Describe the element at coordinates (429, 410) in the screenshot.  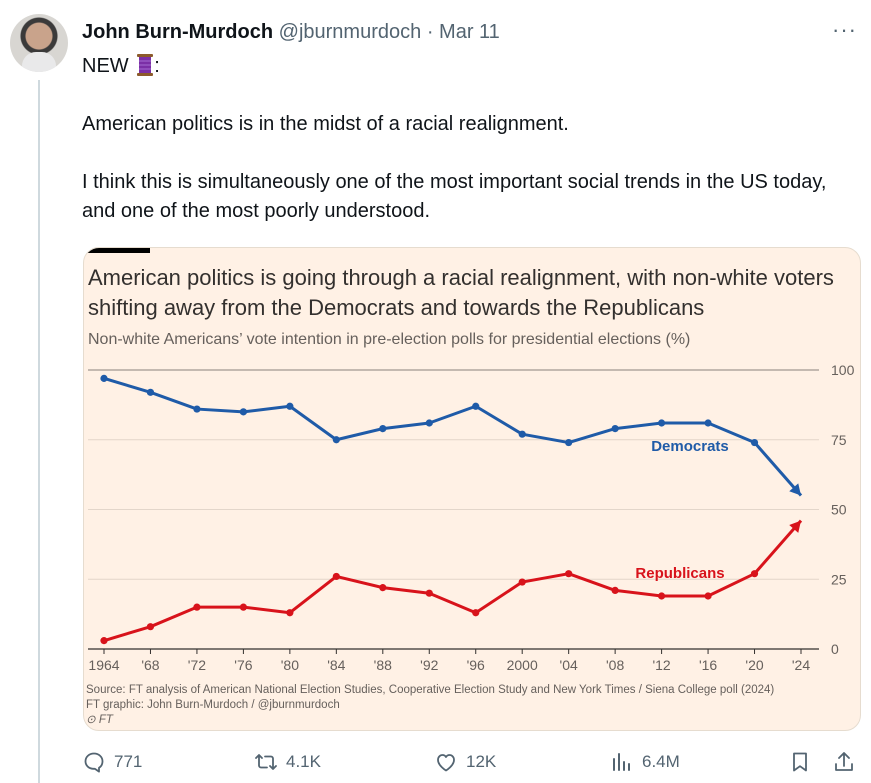
I see `series-line-democrats` at that location.